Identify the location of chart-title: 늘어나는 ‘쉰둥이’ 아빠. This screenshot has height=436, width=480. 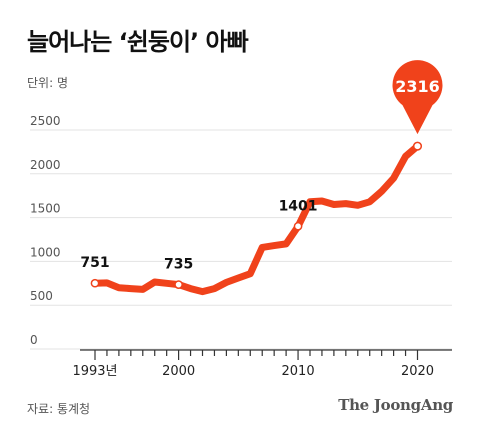
(138, 42).